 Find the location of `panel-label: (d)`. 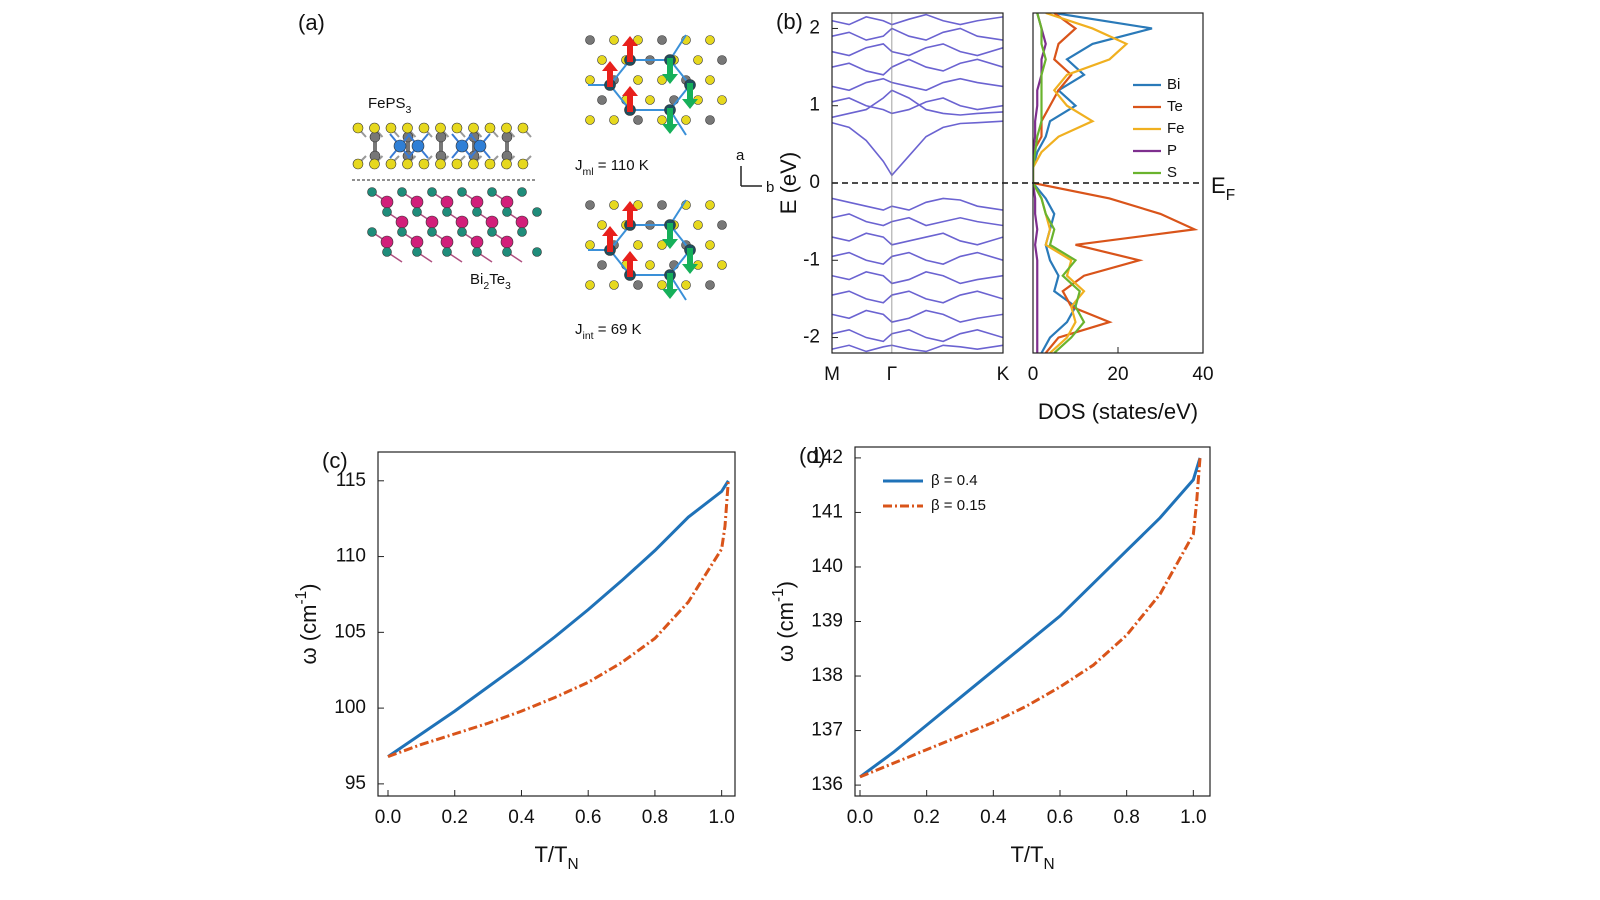

panel-label: (d) is located at coordinates (812, 455).